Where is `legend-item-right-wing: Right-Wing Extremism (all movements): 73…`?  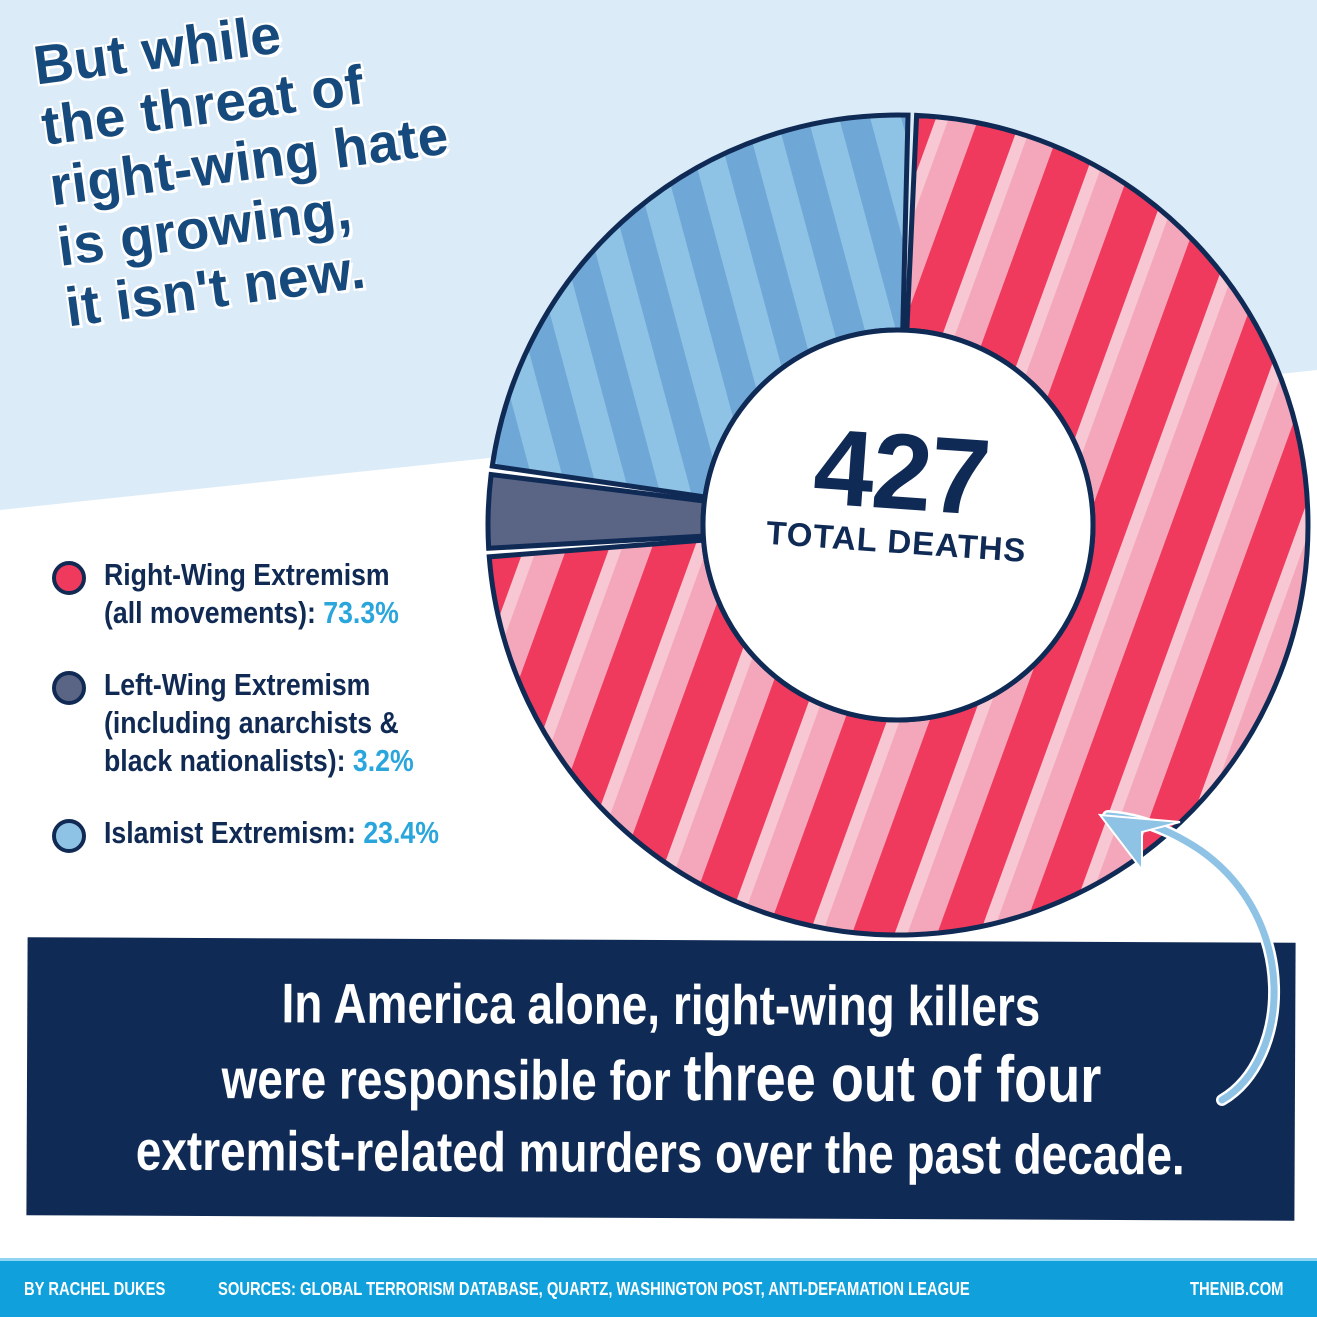 legend-item-right-wing: Right-Wing Extremism (all movements): 73… is located at coordinates (287, 594).